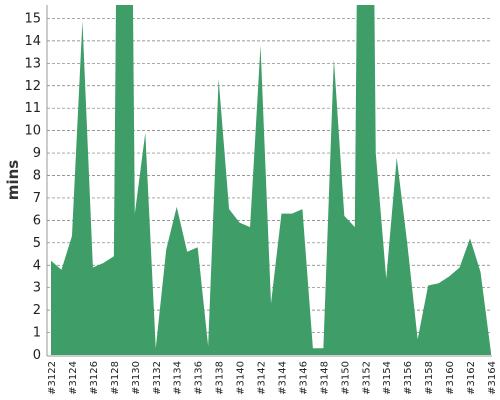  What do you see at coordinates (220, 378) in the screenshot?
I see `x-tick-label: #3138` at bounding box center [220, 378].